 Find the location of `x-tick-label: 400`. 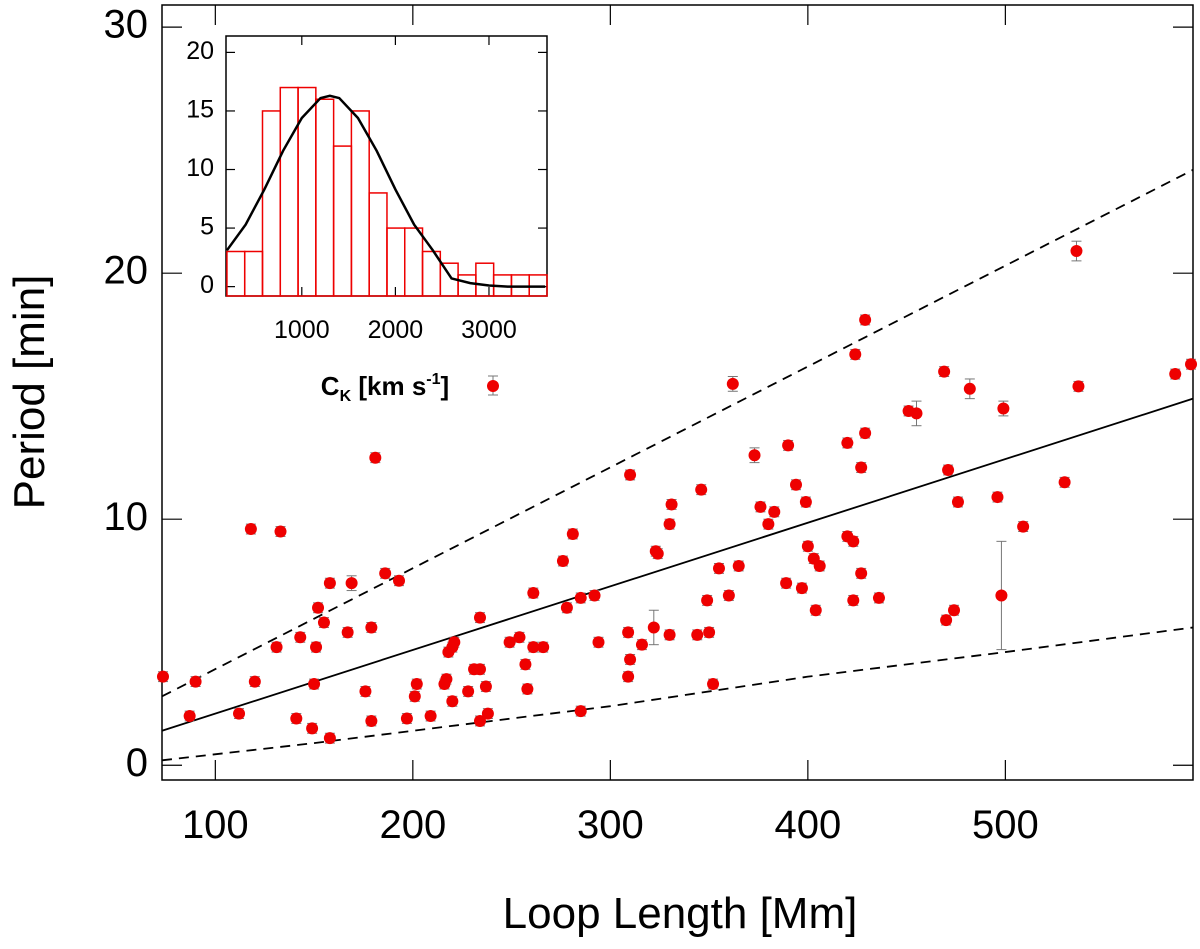

x-tick-label: 400 is located at coordinates (807, 825).